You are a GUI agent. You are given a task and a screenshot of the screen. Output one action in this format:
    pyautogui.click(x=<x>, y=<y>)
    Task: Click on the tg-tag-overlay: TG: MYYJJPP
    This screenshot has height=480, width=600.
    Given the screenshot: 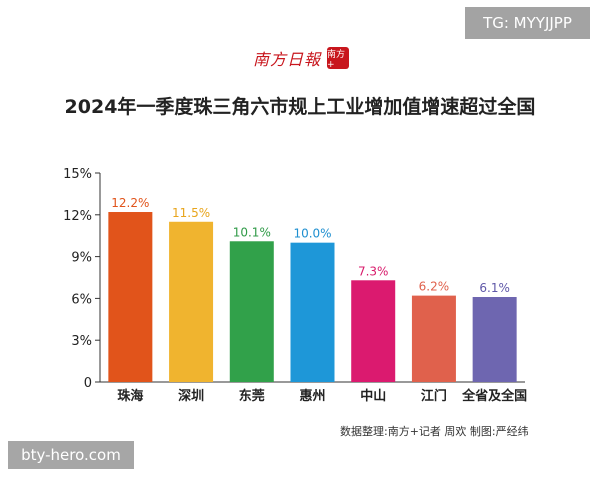 What is the action you would take?
    pyautogui.click(x=527, y=23)
    